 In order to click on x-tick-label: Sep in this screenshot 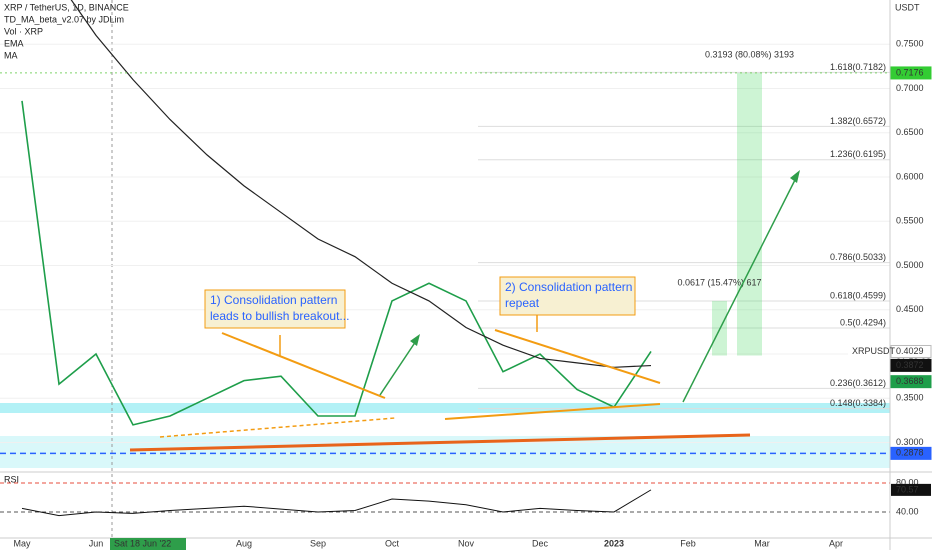, I will do `click(318, 543)`.